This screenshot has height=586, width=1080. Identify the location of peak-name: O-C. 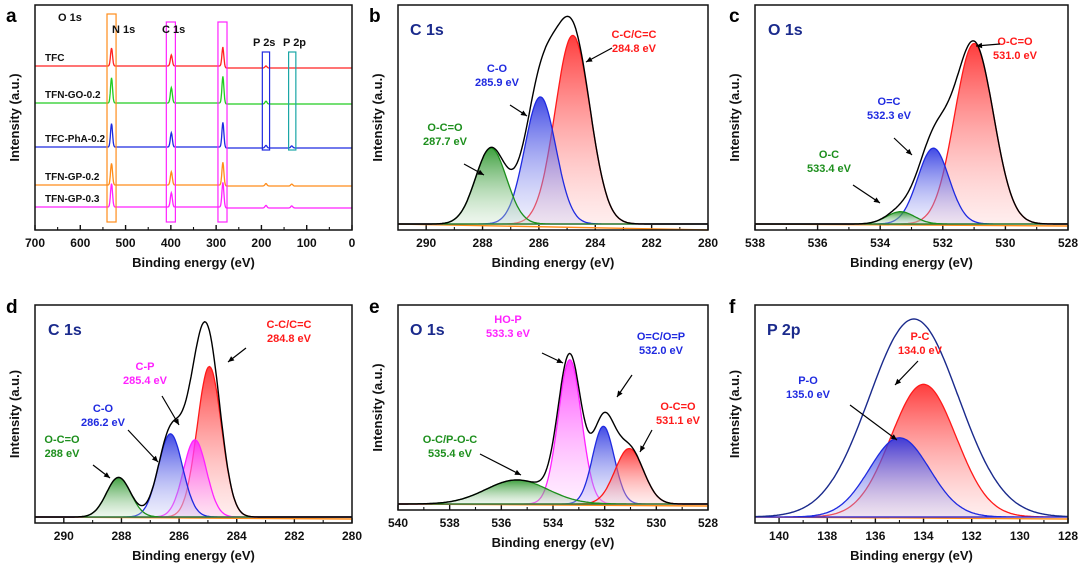
(829, 155).